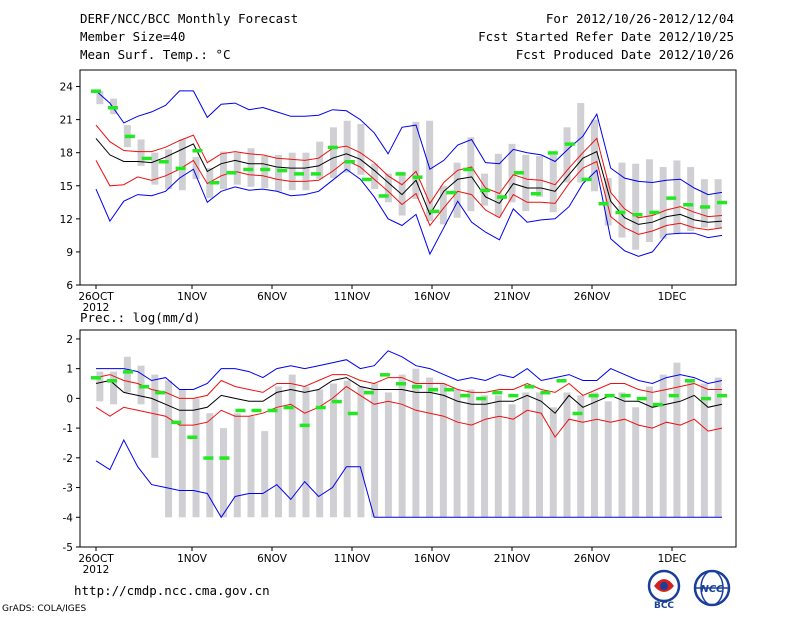 Image resolution: width=800 pixels, height=618 pixels. What do you see at coordinates (66, 121) in the screenshot?
I see `y-tick-label: 21` at bounding box center [66, 121].